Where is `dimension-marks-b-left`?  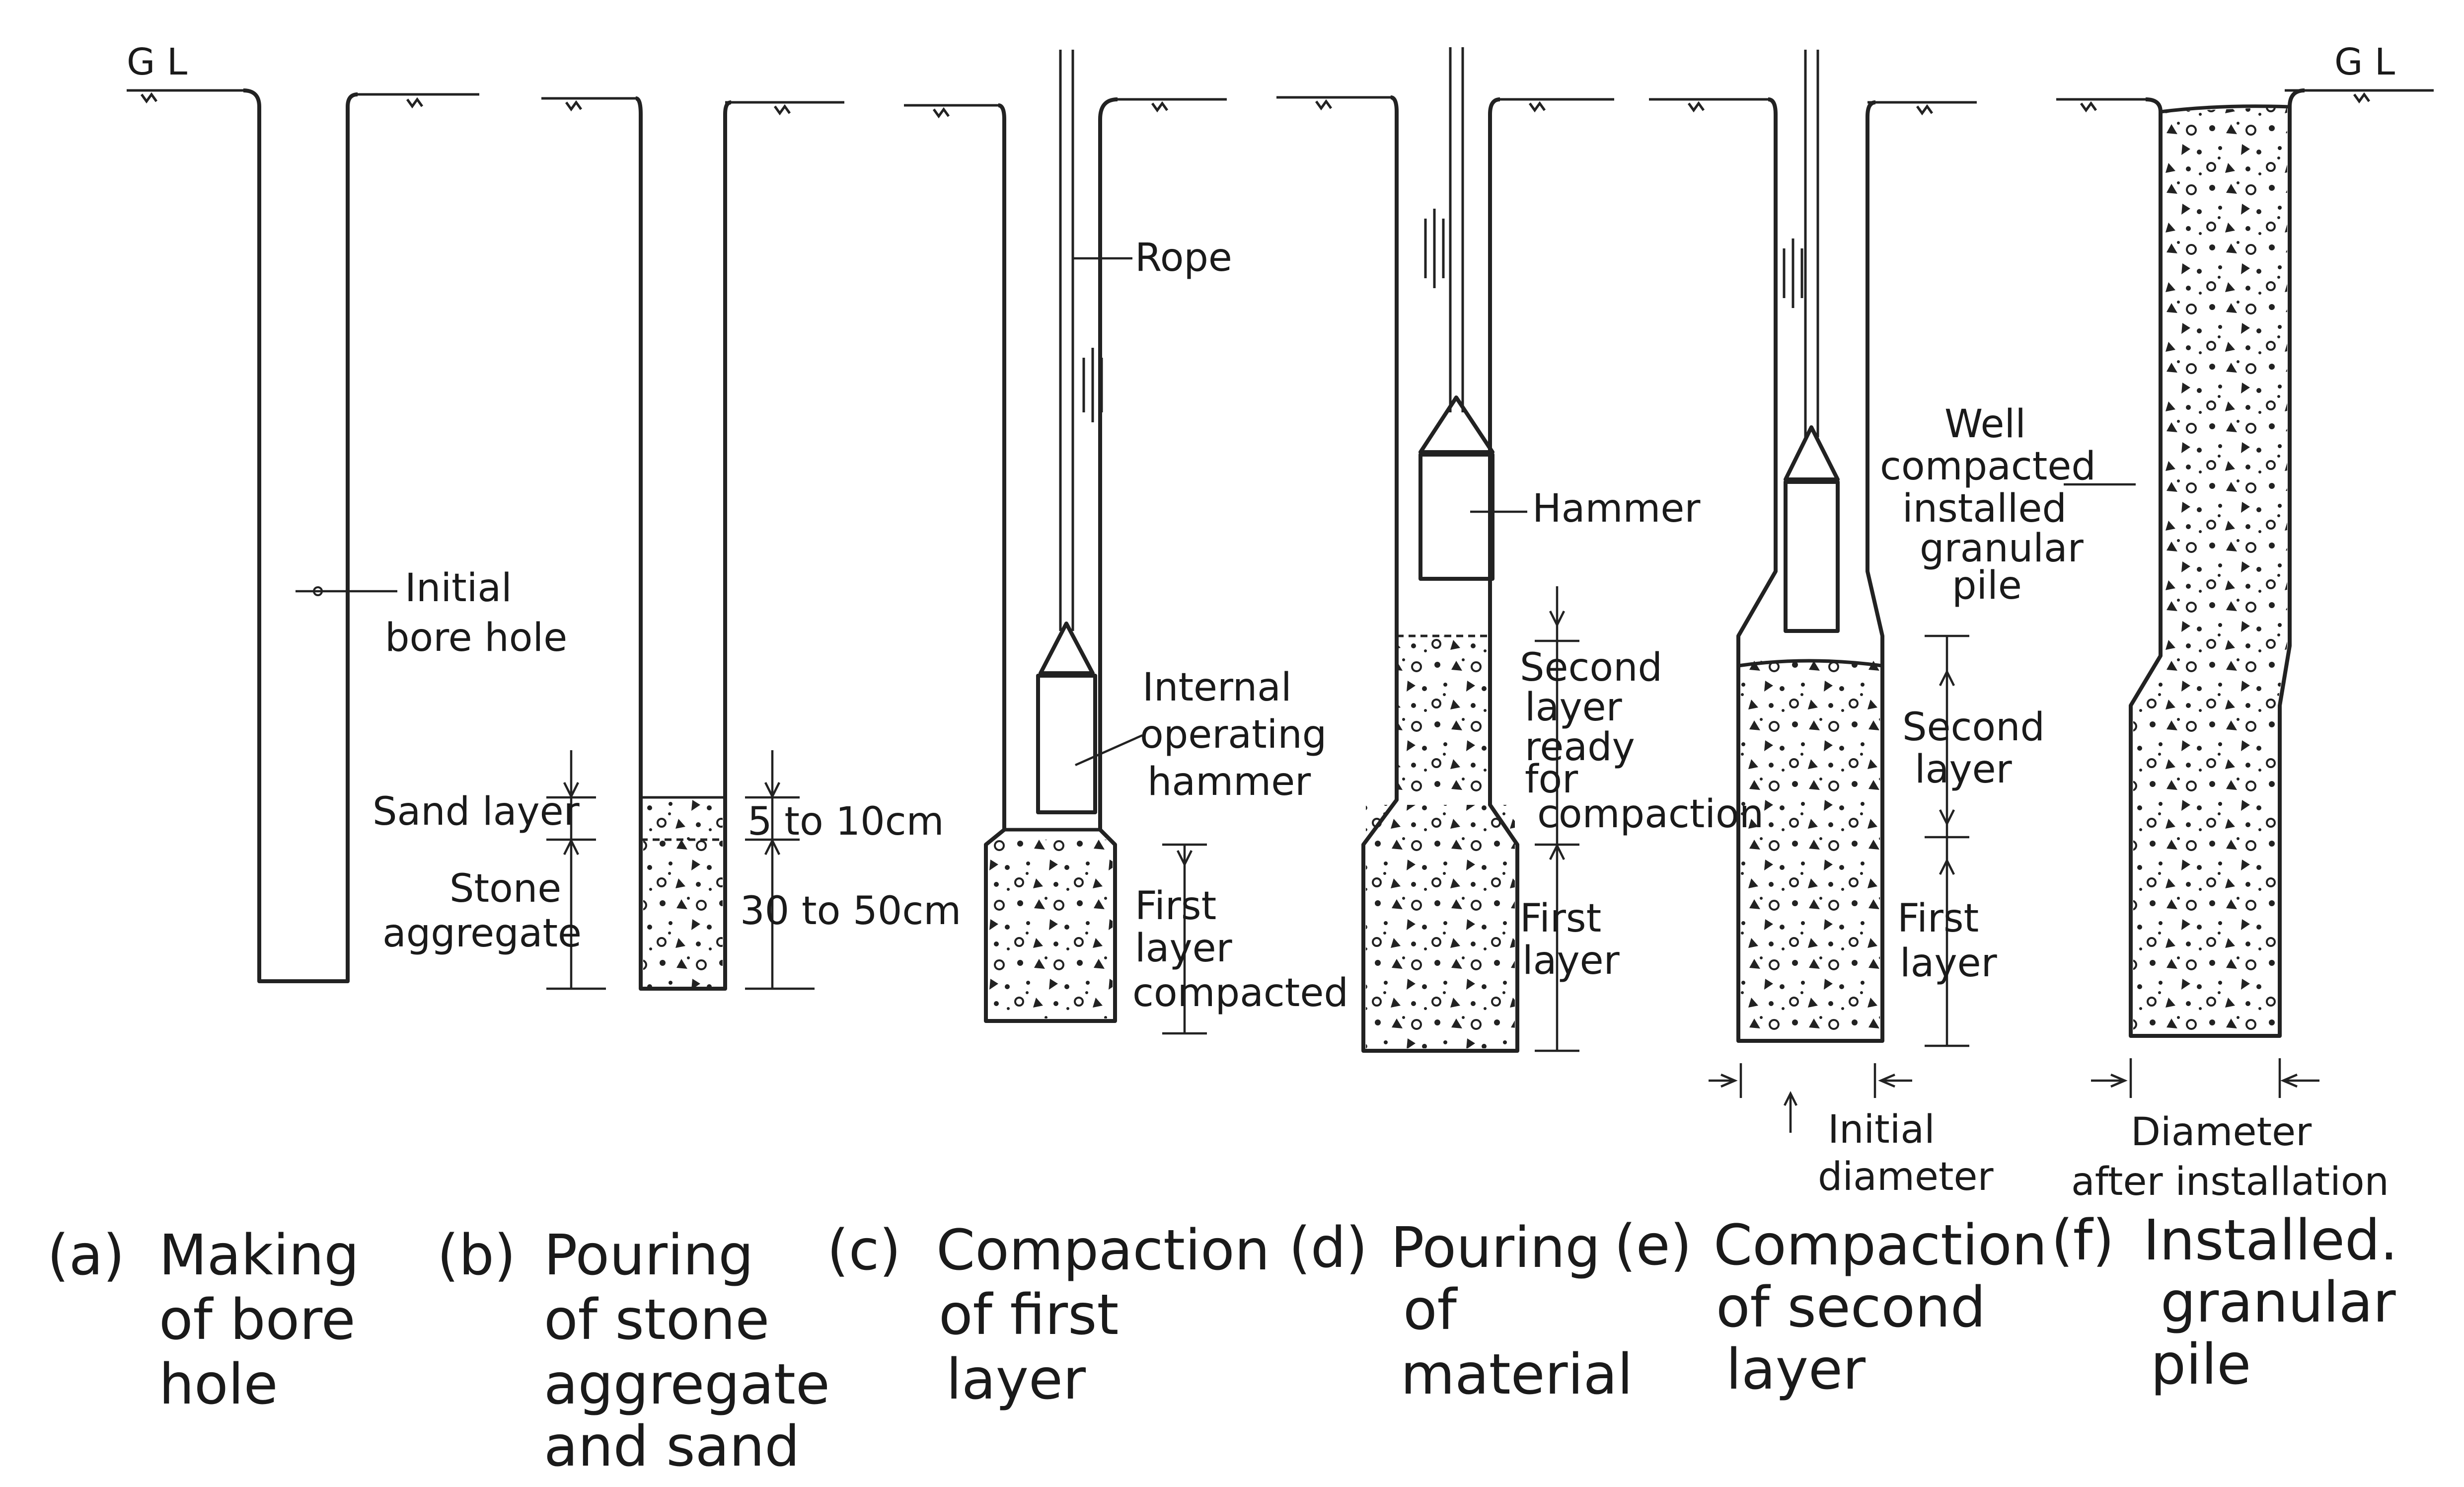
dimension-marks-b-left is located at coordinates (576, 870).